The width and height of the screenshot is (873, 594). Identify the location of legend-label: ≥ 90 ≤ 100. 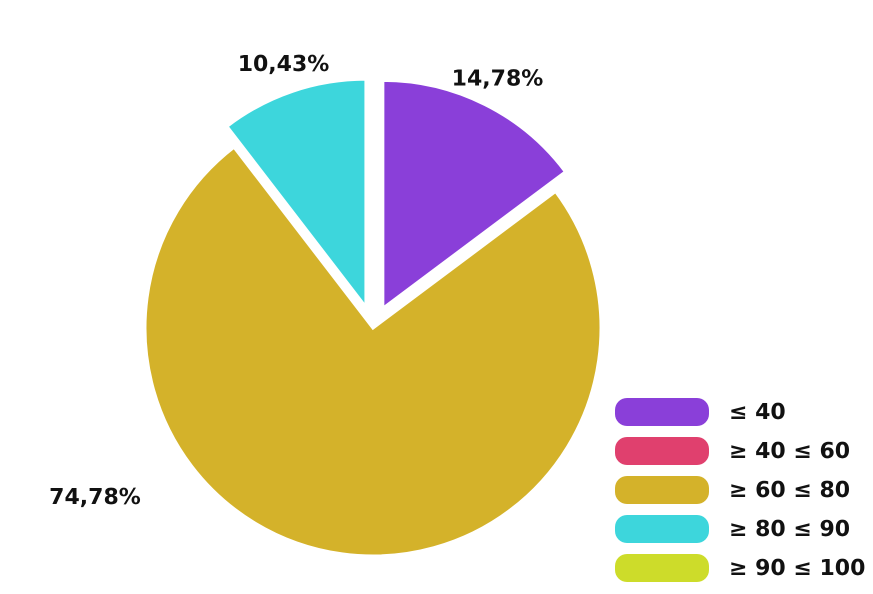
(797, 569).